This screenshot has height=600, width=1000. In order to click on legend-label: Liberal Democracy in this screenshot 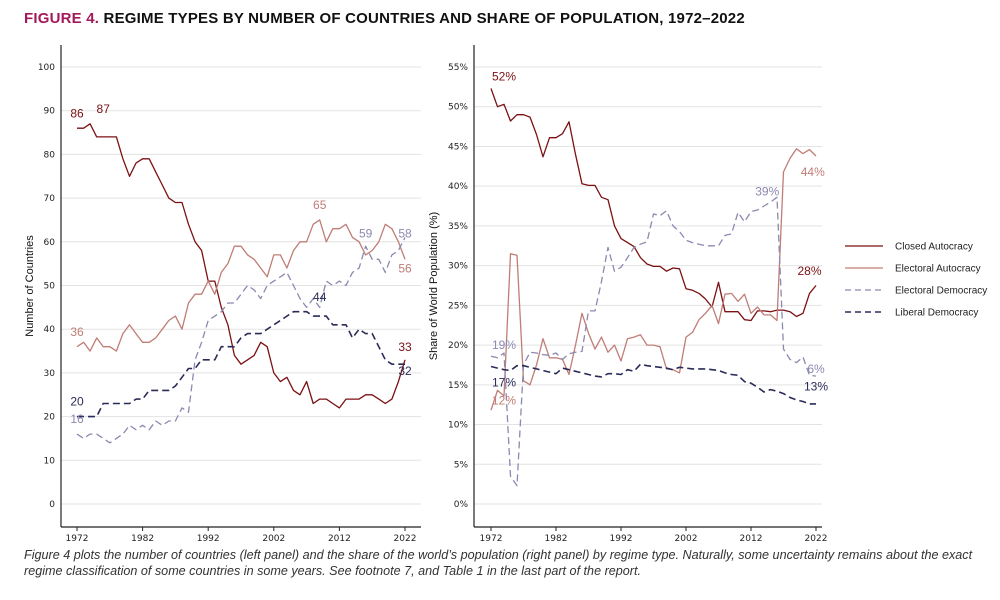, I will do `click(936, 313)`.